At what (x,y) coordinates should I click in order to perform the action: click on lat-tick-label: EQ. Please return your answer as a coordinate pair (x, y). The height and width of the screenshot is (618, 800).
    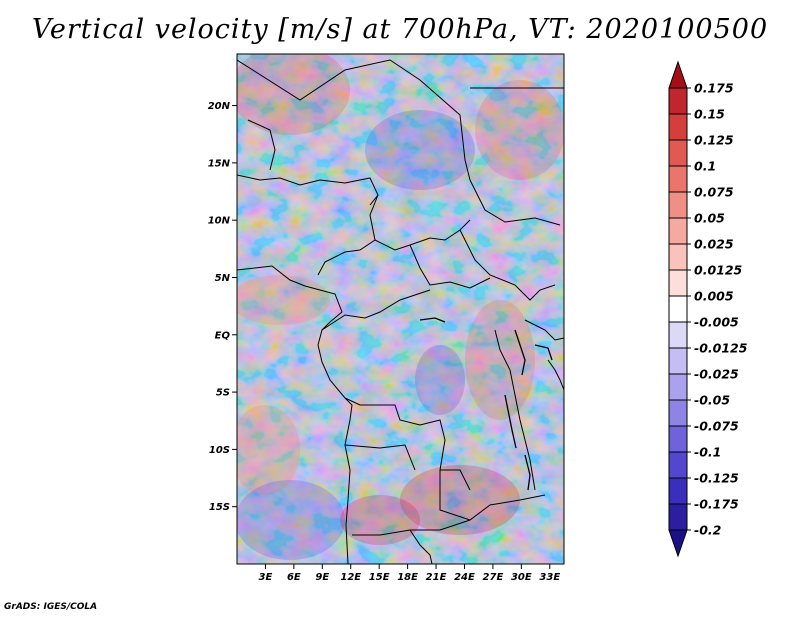
    Looking at the image, I should click on (223, 335).